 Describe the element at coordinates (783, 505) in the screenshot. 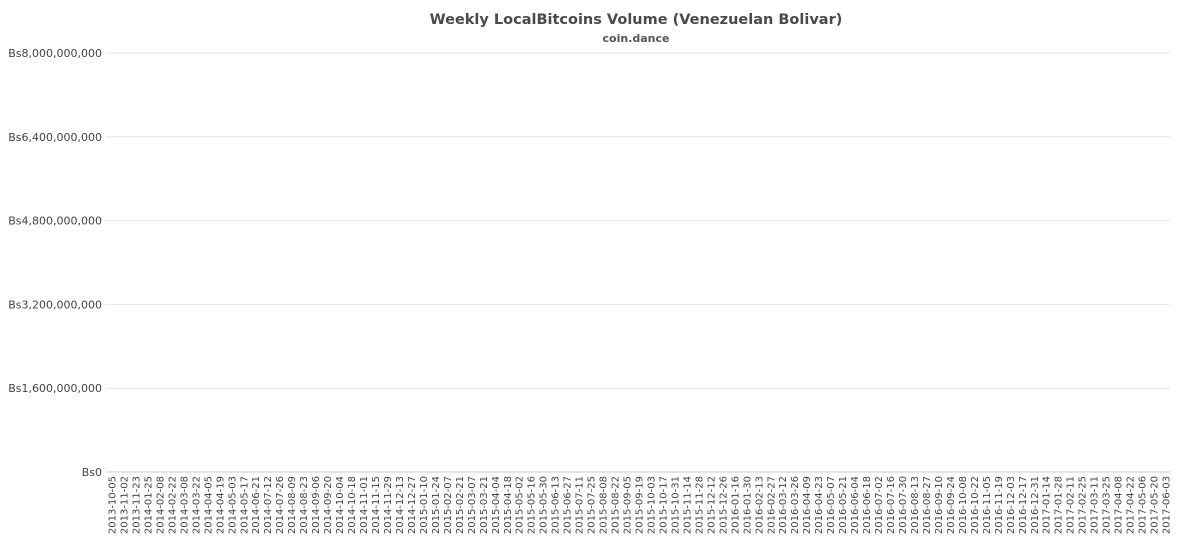

I see `x-tick-label: 2016-03-12` at that location.